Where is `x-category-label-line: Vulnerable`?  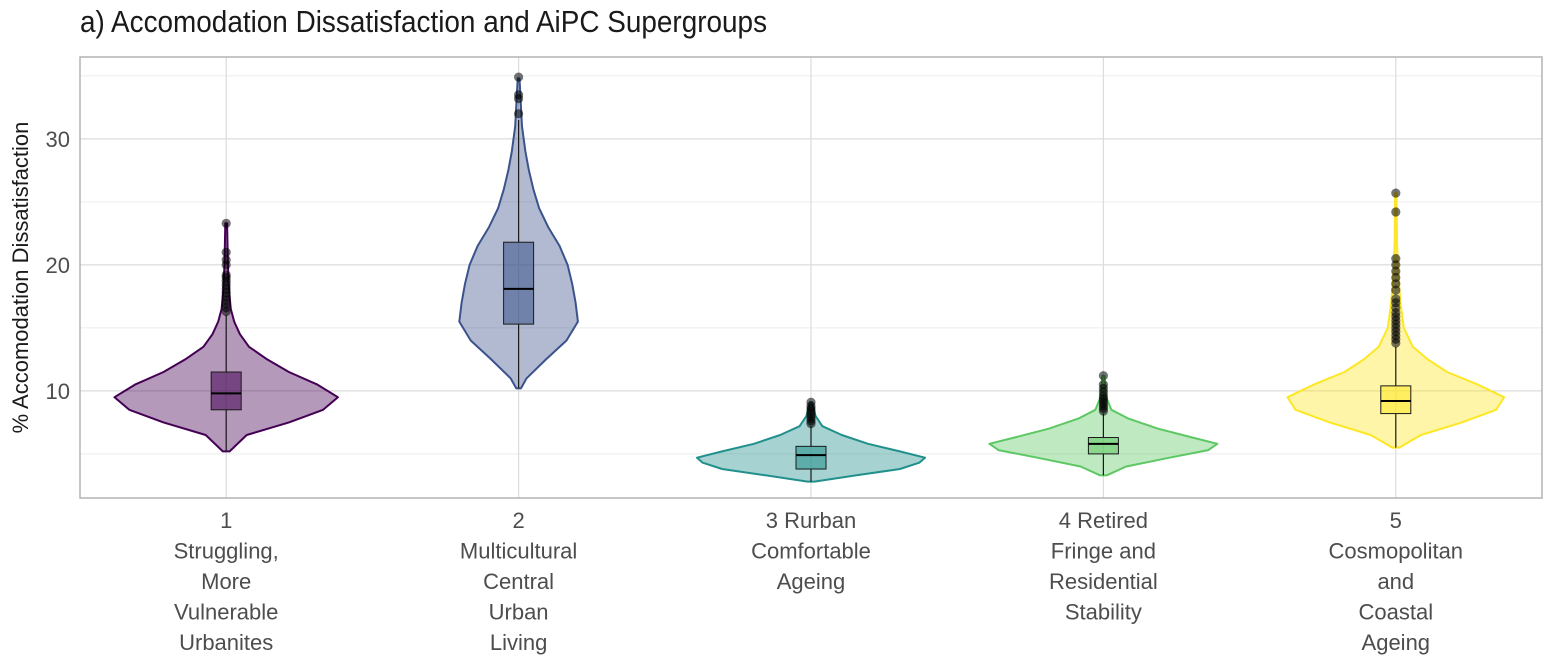 x-category-label-line: Vulnerable is located at coordinates (226, 612).